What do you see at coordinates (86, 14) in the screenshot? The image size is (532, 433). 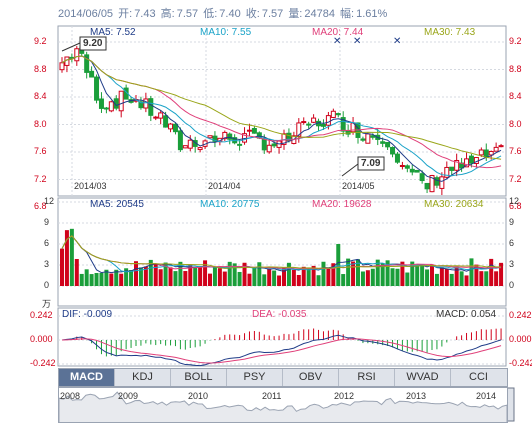 I see `quote-date: 2014/06/05` at bounding box center [86, 14].